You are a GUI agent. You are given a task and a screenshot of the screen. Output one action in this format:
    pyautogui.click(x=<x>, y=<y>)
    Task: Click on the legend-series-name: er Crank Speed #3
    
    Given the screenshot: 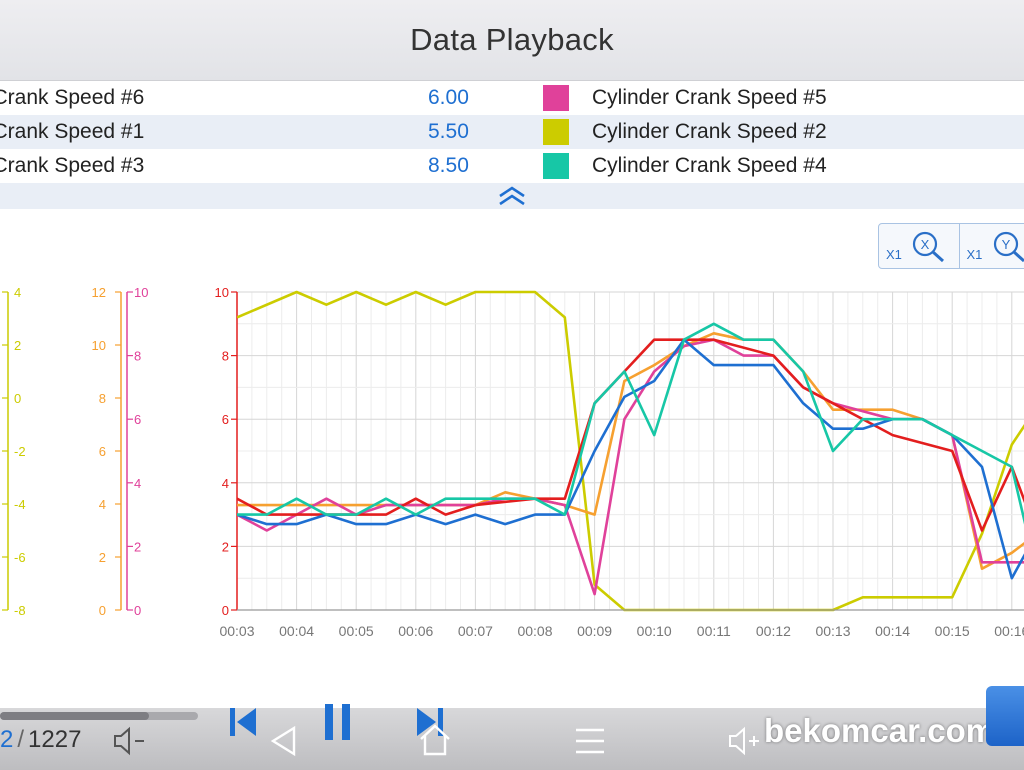 What is the action you would take?
    pyautogui.click(x=72, y=165)
    